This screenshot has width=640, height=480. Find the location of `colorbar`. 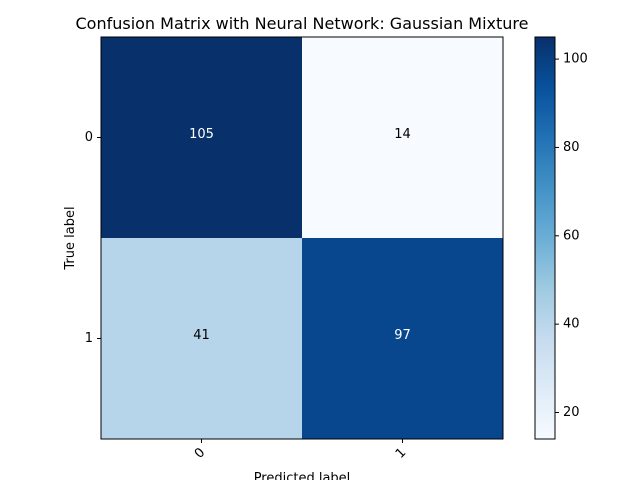

colorbar is located at coordinates (545, 238).